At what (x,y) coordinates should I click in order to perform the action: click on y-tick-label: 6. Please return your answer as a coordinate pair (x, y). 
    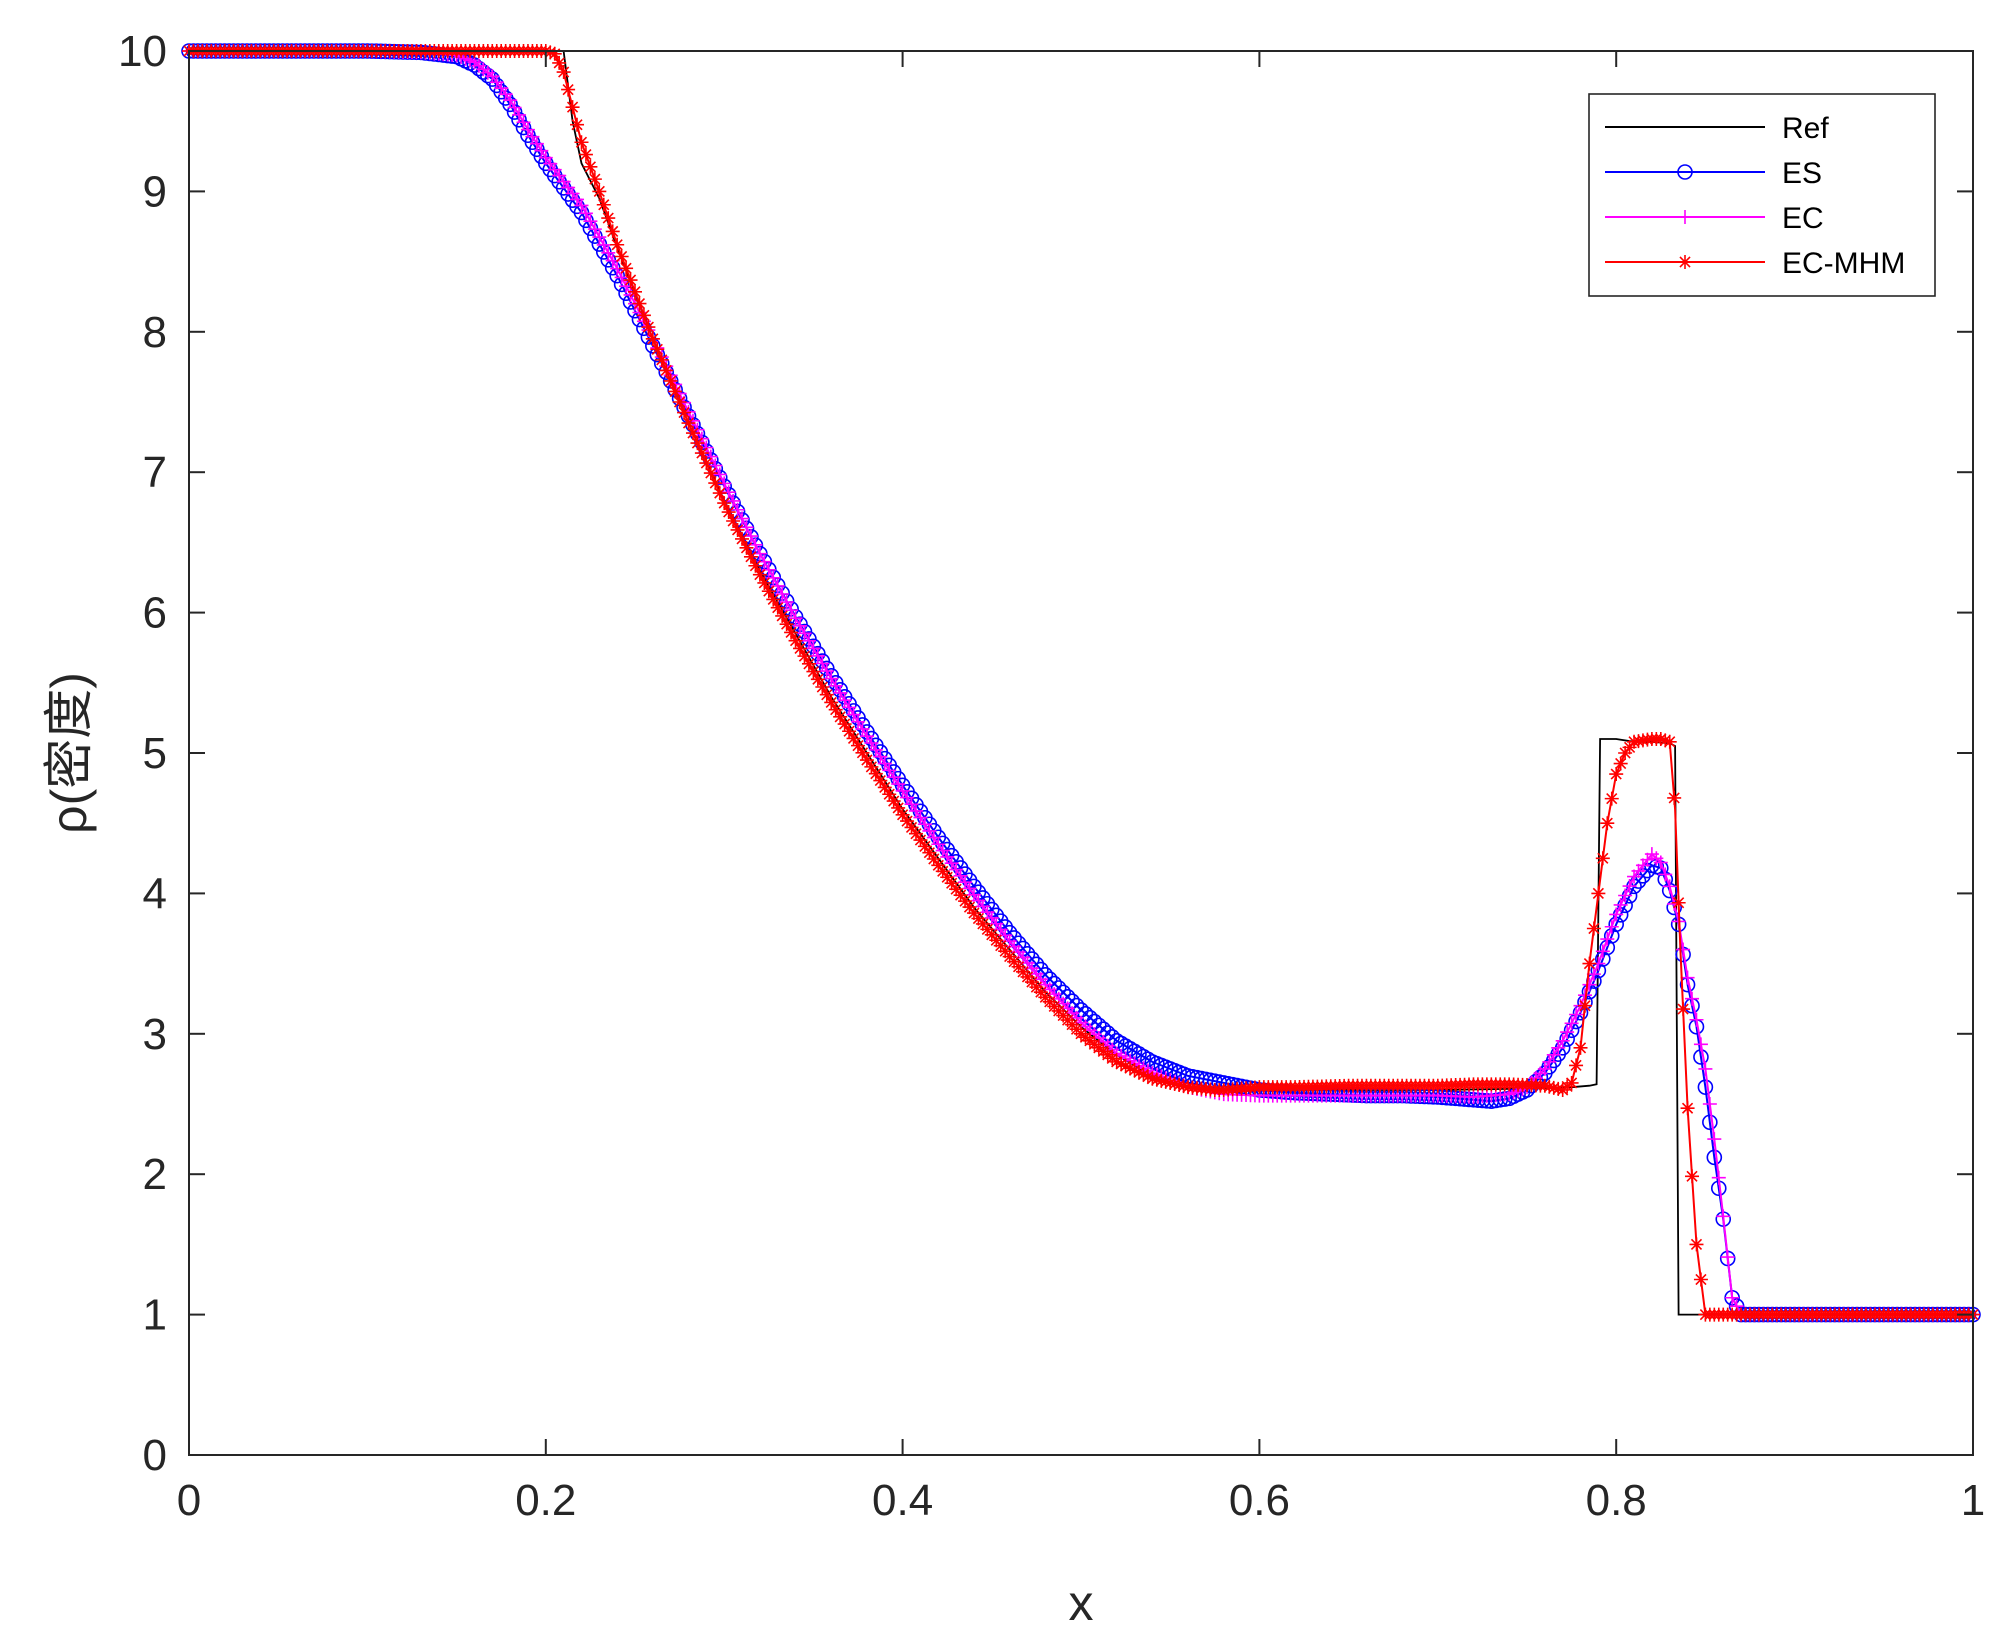
    Looking at the image, I should click on (155, 613).